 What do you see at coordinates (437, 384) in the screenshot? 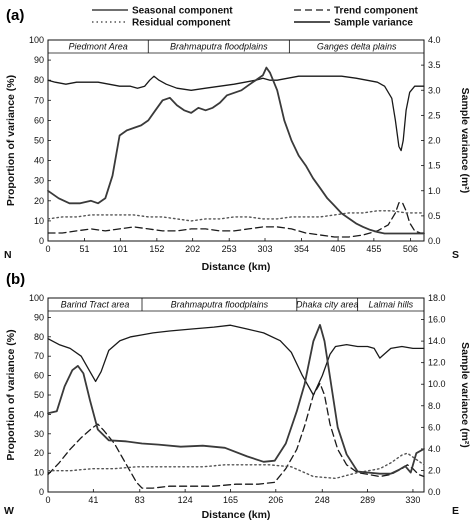
I see `y-right-tick-label: 10.0` at bounding box center [437, 384].